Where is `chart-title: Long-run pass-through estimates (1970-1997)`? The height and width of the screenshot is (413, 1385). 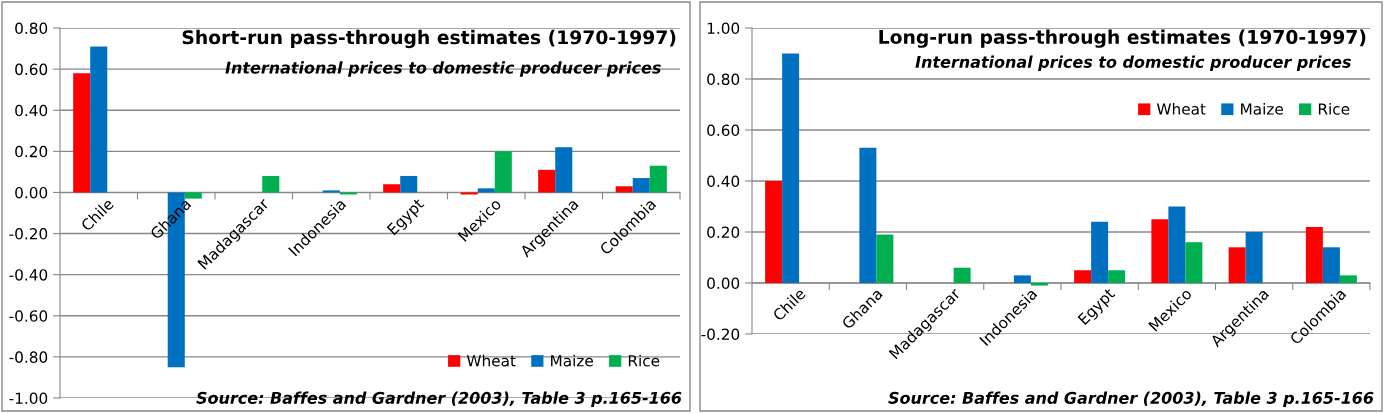
chart-title: Long-run pass-through estimates (1970-1997) is located at coordinates (1122, 38).